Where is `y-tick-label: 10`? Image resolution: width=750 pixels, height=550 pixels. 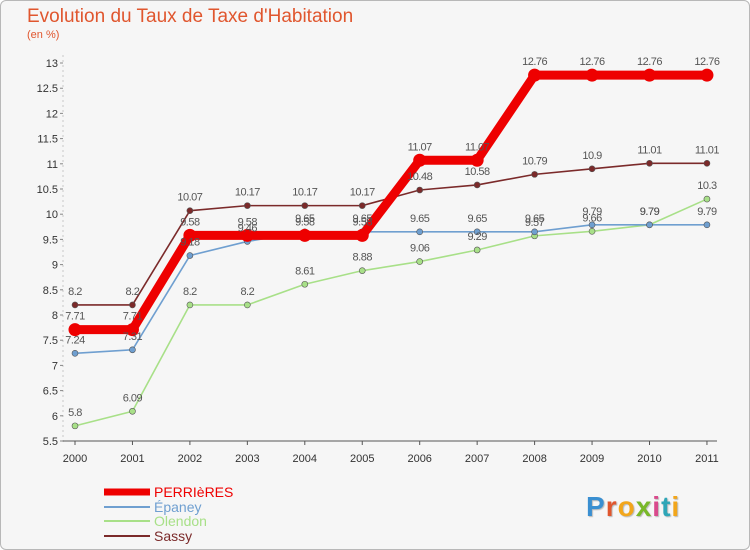 y-tick-label: 10 is located at coordinates (52, 215).